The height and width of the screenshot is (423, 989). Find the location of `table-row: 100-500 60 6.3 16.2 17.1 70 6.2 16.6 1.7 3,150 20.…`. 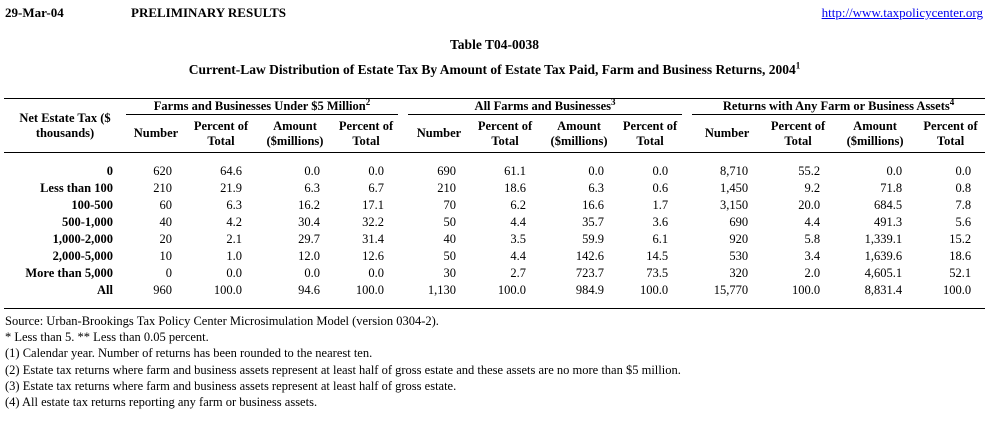

table-row: 100-500 60 6.3 16.2 17.1 70 6.2 16.6 1.7 3,150 20.… is located at coordinates (494, 205).